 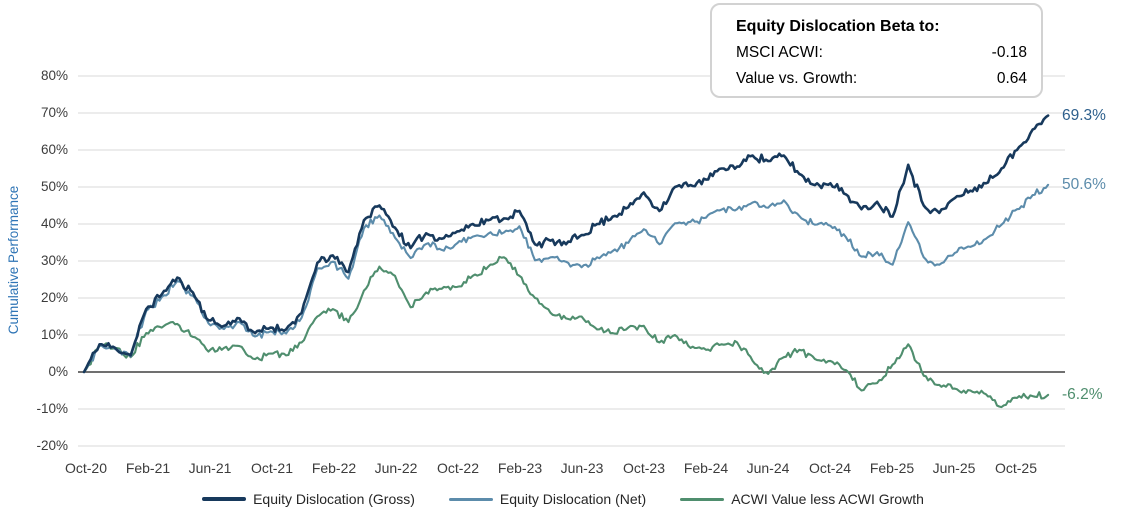 I want to click on y-tick-label: 50%, so click(x=54, y=186).